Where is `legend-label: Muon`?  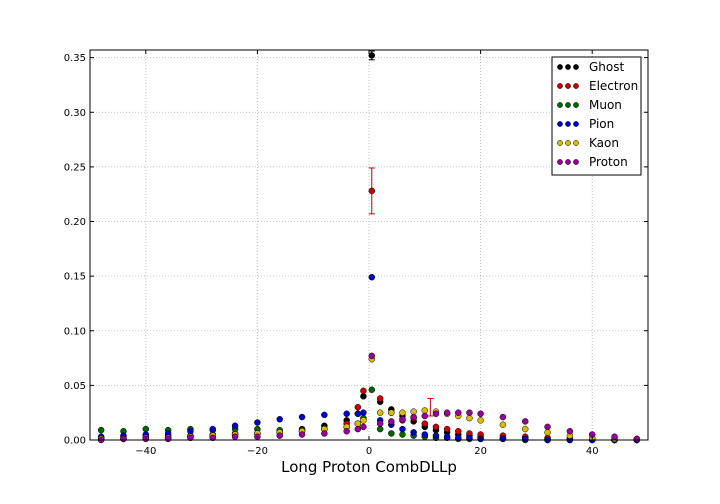
legend-label: Muon is located at coordinates (605, 105).